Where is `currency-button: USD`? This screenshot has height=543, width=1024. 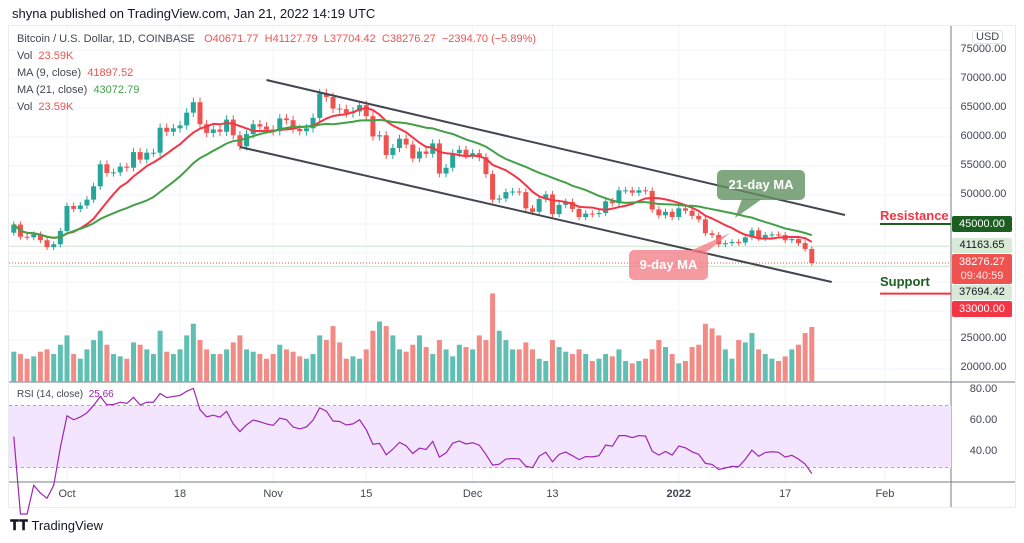
currency-button: USD is located at coordinates (988, 37).